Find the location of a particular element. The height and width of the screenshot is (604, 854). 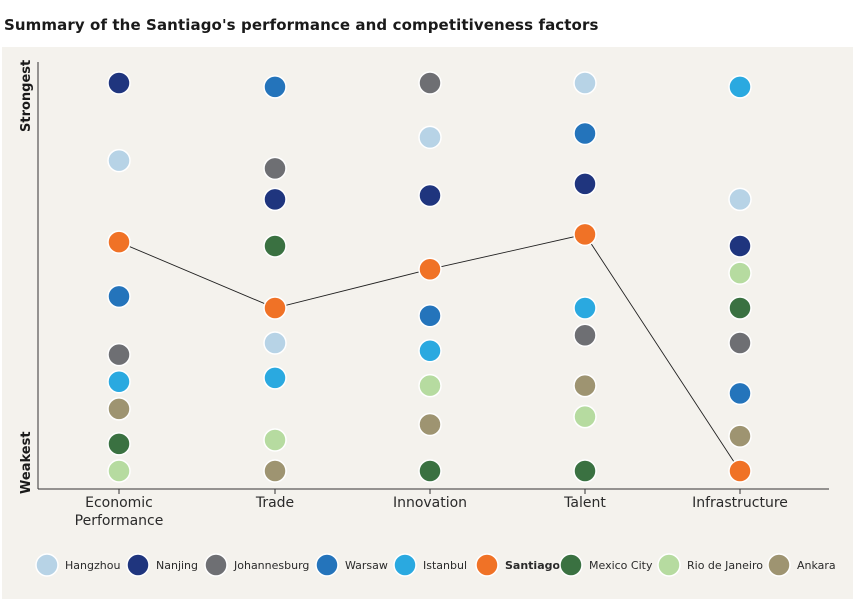

x-tick-label: Economic Performance is located at coordinates (119, 512).